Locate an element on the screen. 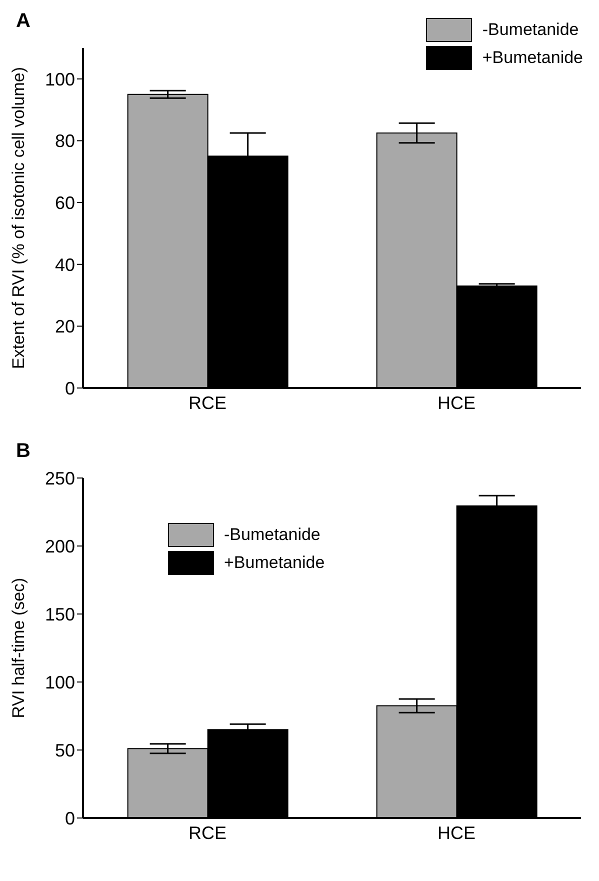  y-tick-label: 250 is located at coordinates (59, 478).